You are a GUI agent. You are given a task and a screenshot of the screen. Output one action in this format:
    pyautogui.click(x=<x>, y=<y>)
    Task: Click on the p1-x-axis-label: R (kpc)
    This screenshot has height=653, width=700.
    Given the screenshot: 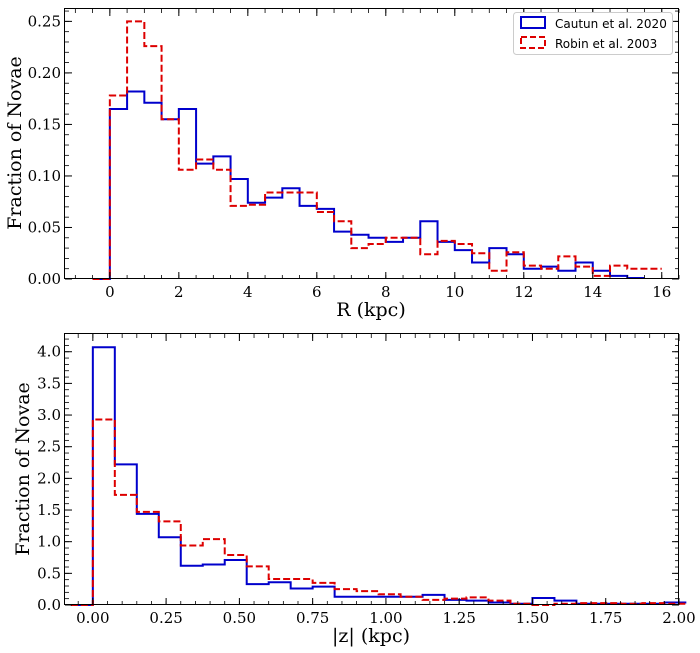 What is the action you would take?
    pyautogui.click(x=371, y=310)
    